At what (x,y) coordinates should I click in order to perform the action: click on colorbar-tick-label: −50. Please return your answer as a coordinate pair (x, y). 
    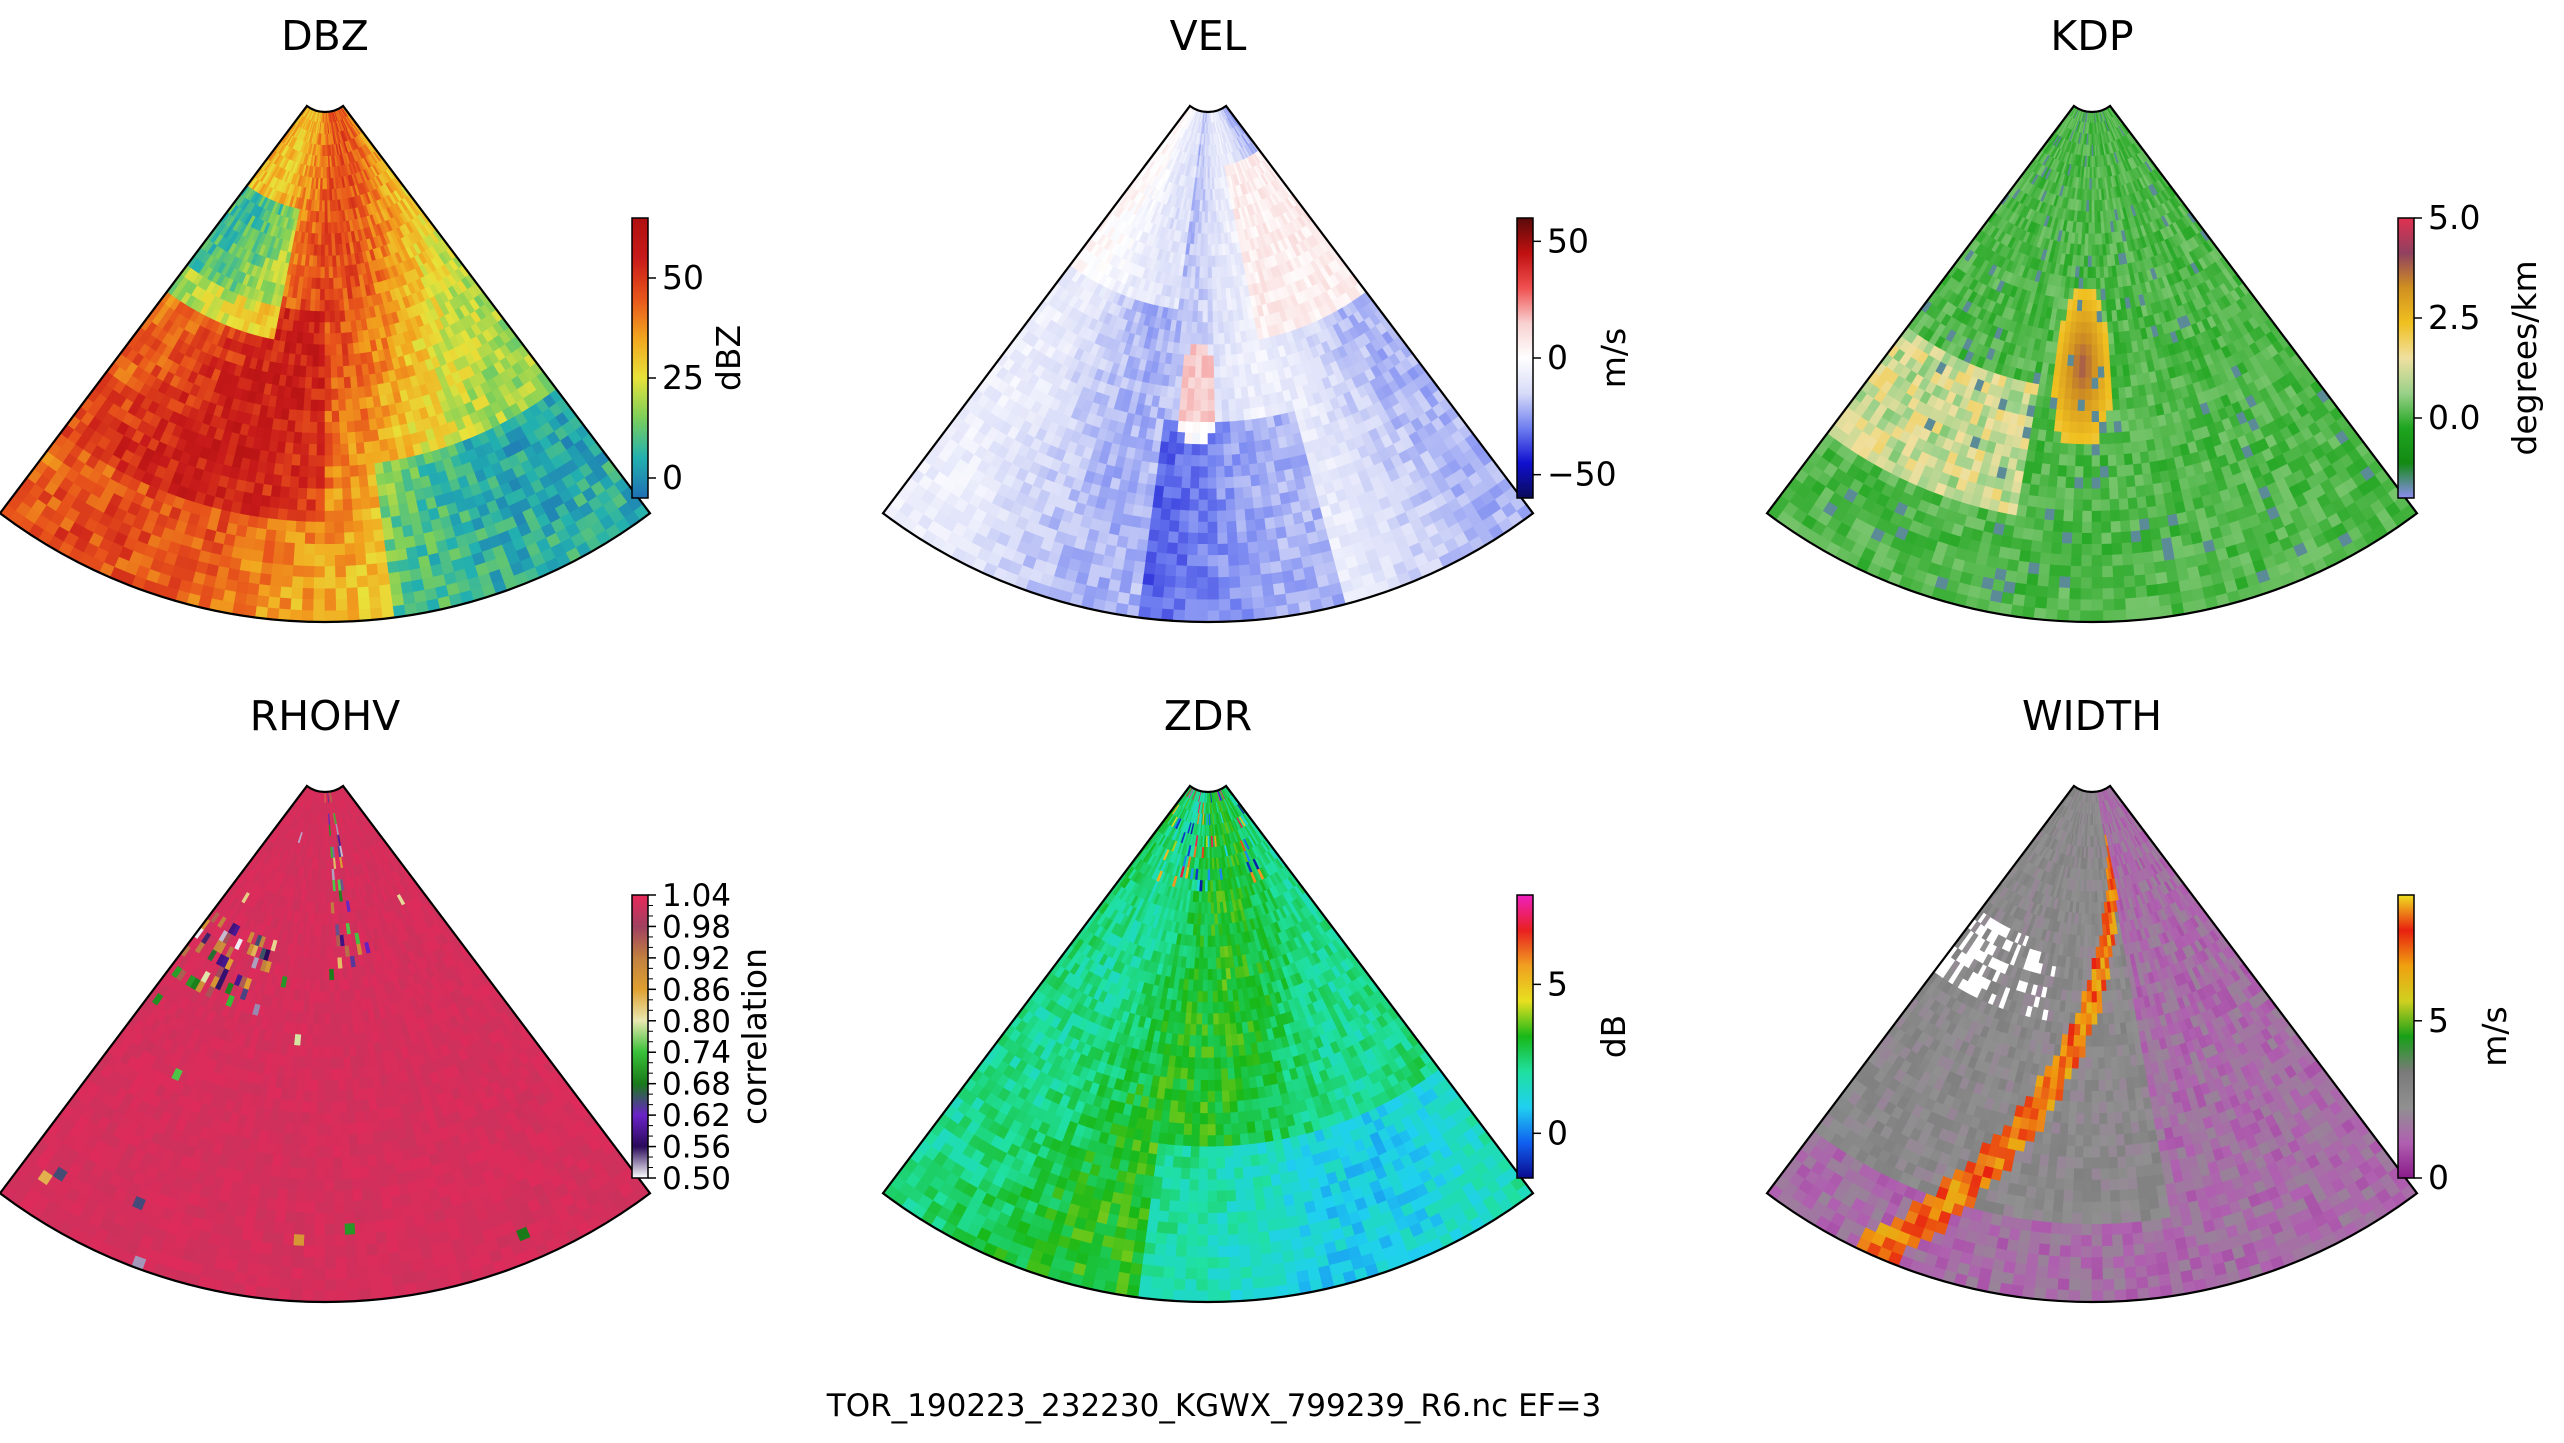
    Looking at the image, I should click on (1582, 474).